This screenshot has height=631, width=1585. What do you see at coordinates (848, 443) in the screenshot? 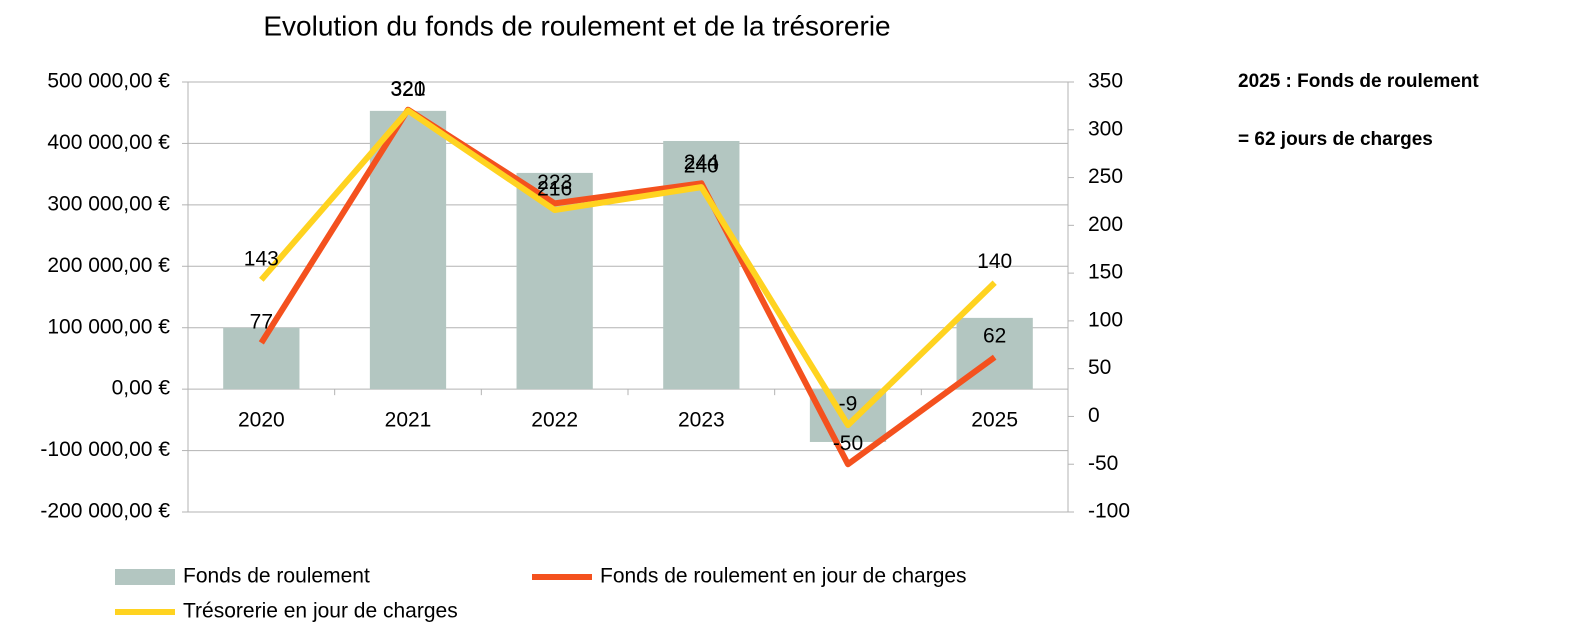
I see `data-label: -50` at bounding box center [848, 443].